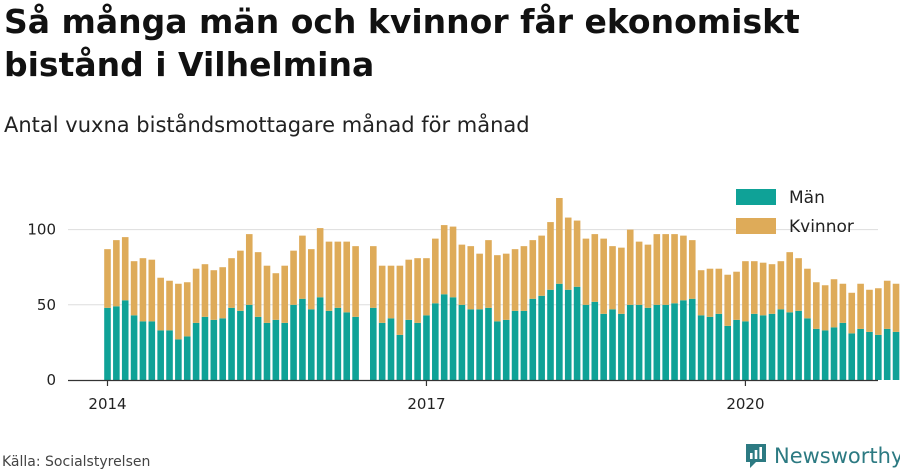  I want to click on x-tick-label: 2014, so click(107, 404).